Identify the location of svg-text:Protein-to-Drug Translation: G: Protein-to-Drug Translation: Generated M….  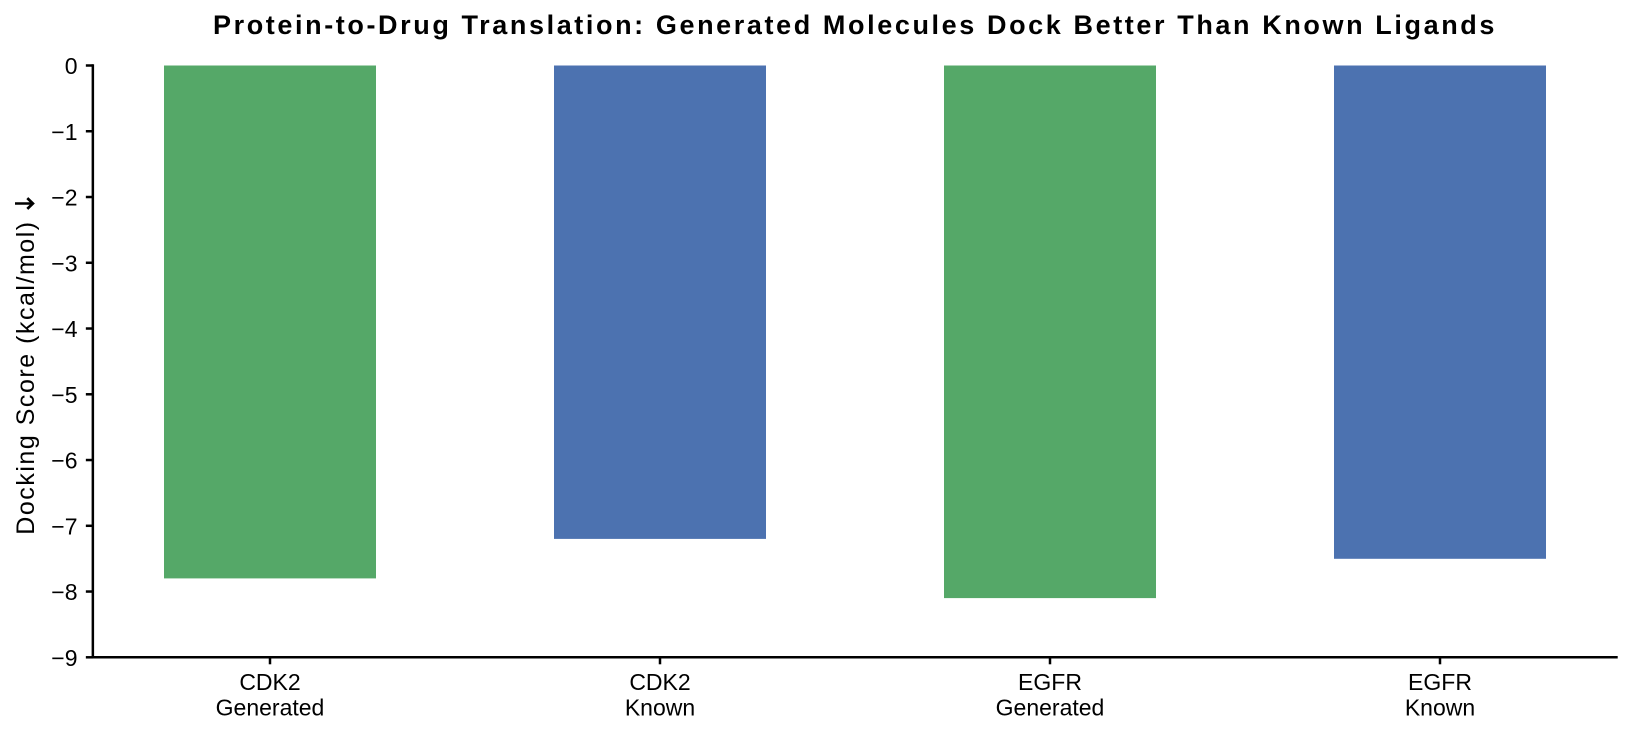
(855, 25).